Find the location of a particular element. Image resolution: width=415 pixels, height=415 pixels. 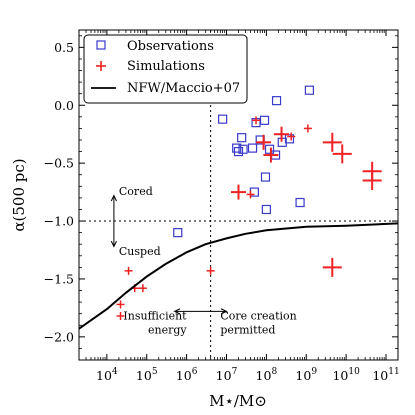

x-axis-title: M⋆/M⊙ is located at coordinates (238, 401).